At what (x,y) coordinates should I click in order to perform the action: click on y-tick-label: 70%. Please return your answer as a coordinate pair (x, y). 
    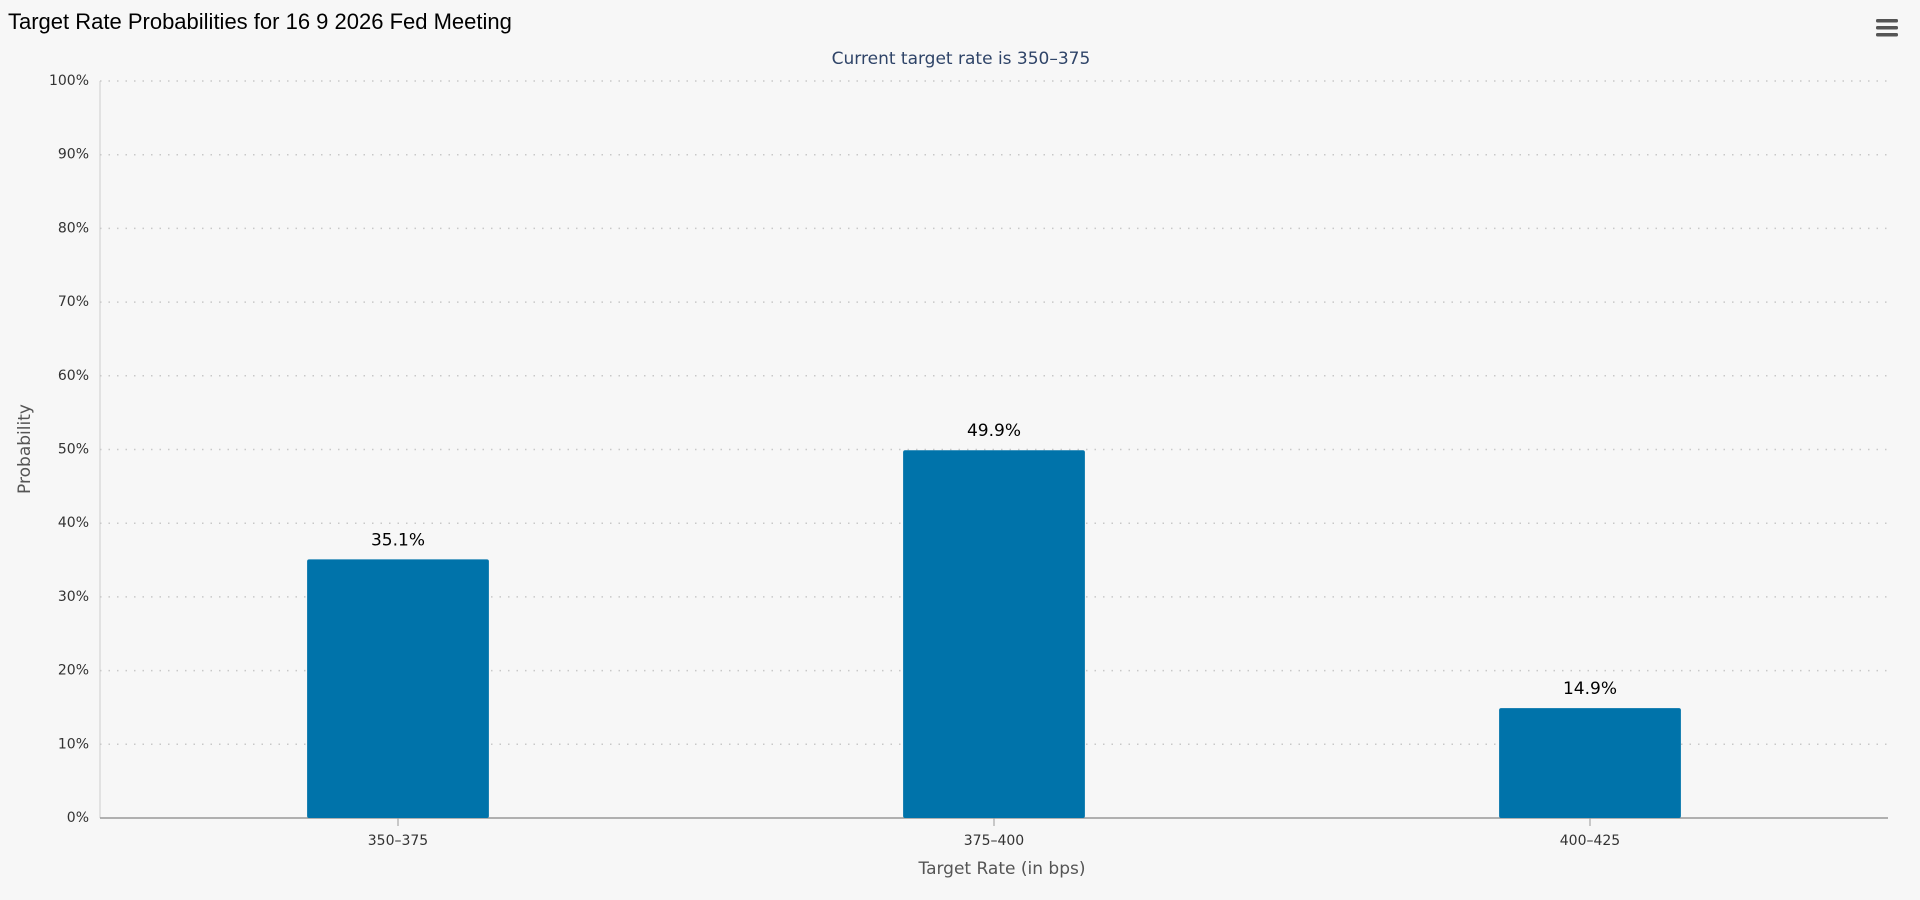
    Looking at the image, I should click on (73, 302).